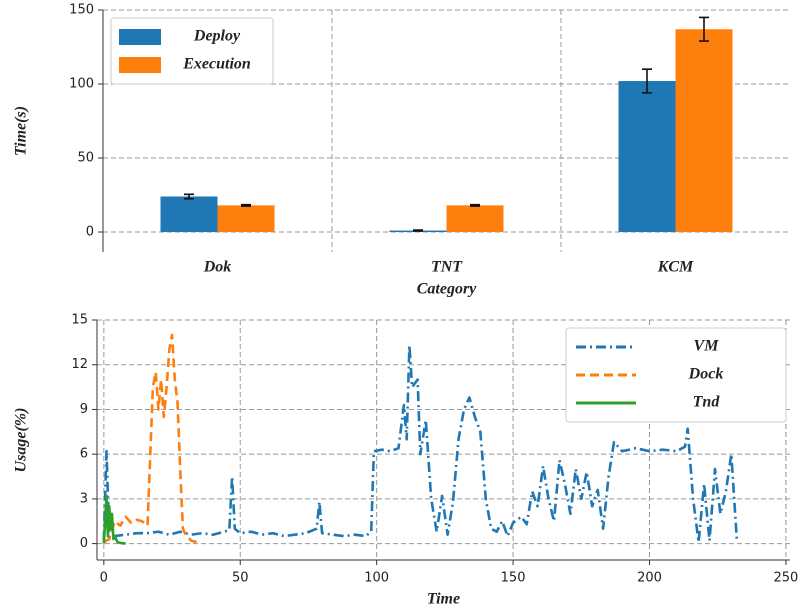  I want to click on x-axis-label: Category, so click(447, 289).